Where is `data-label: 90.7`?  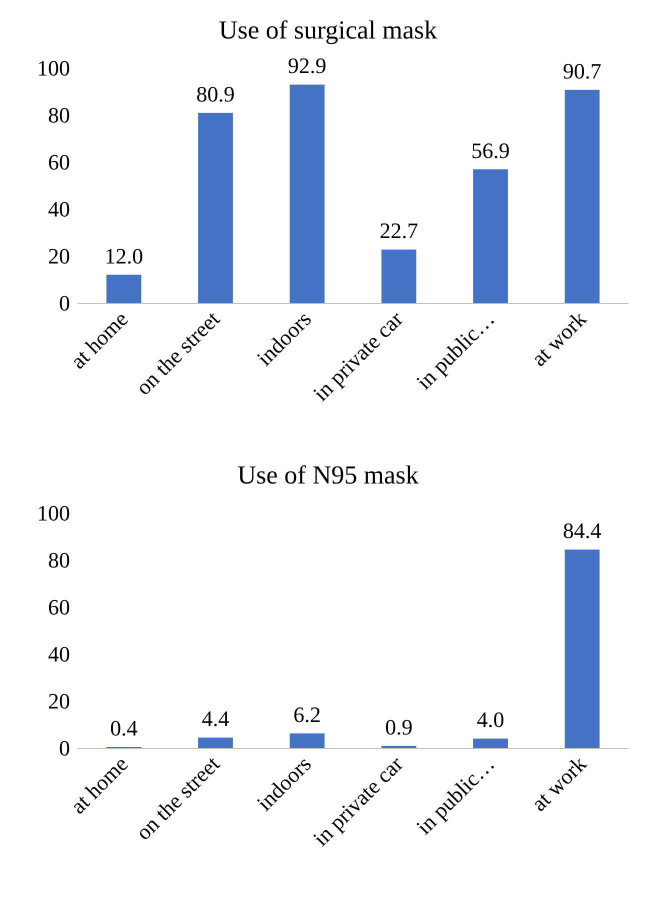
data-label: 90.7 is located at coordinates (582, 71).